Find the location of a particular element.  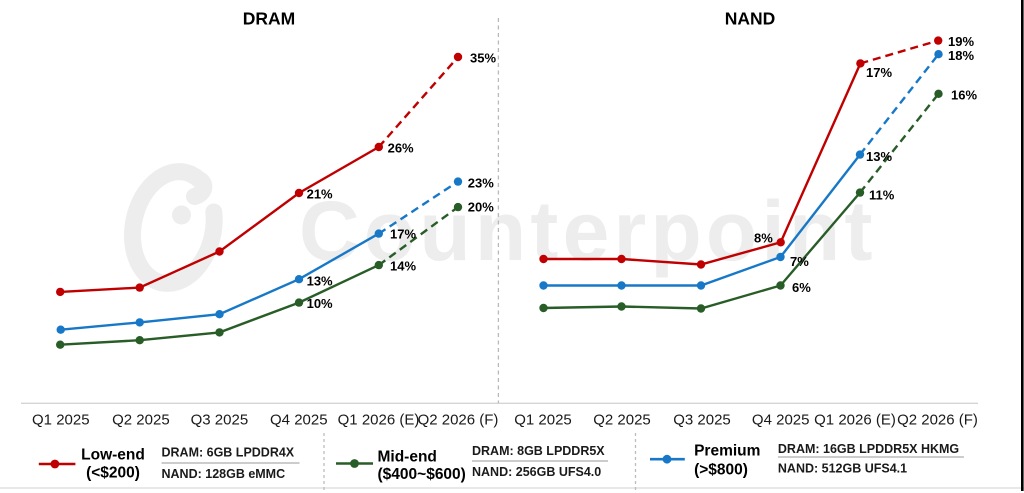

svg-text: 18% is located at coordinates (961, 55).